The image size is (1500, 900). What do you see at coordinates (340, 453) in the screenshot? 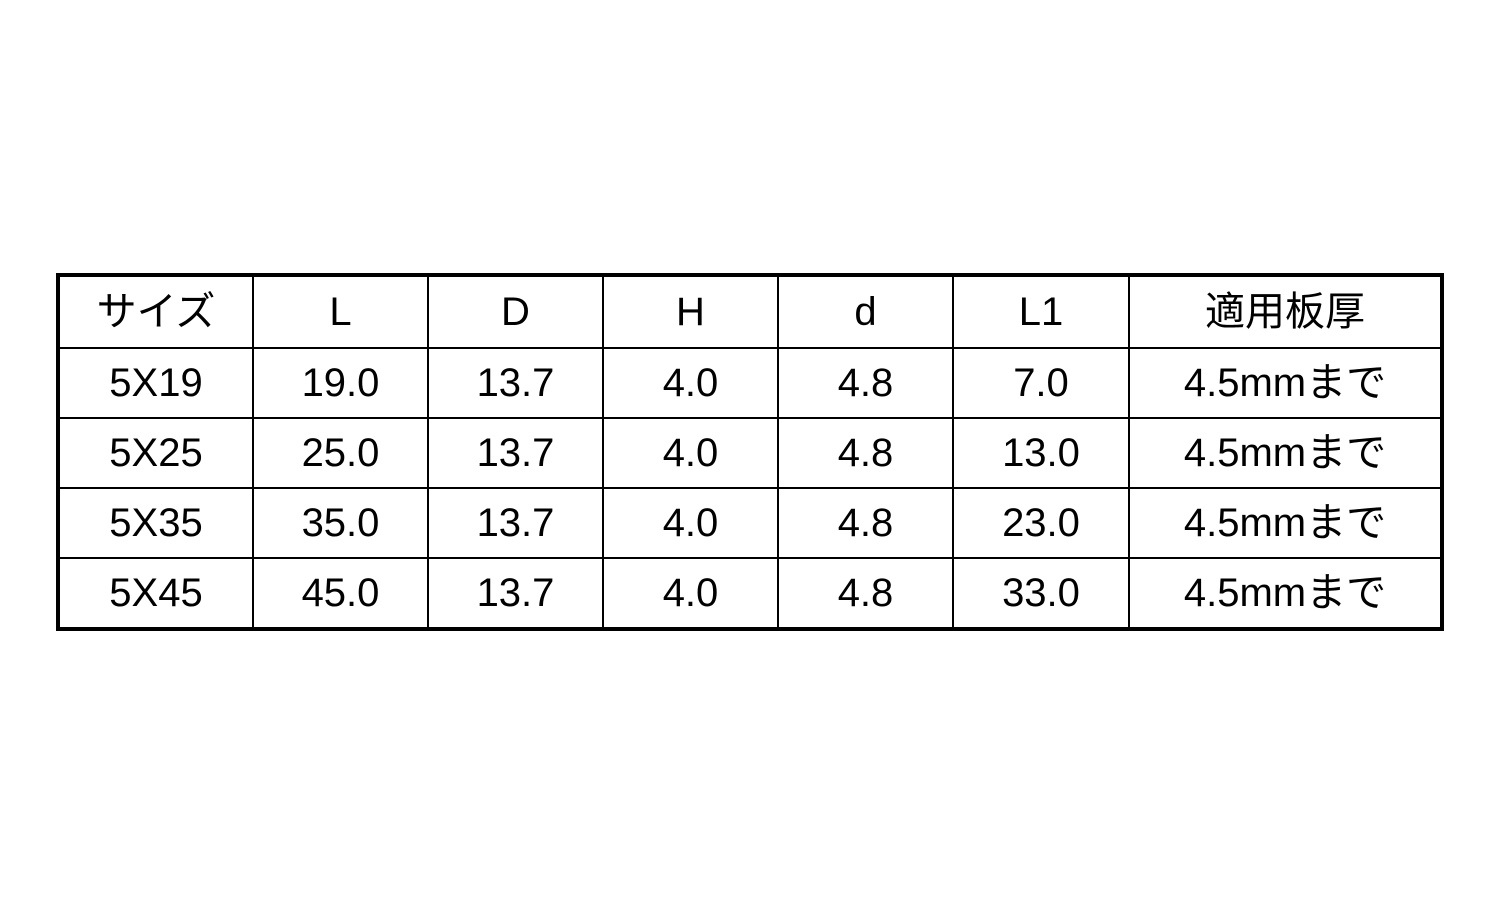
I see `table-cell: 25.0` at bounding box center [340, 453].